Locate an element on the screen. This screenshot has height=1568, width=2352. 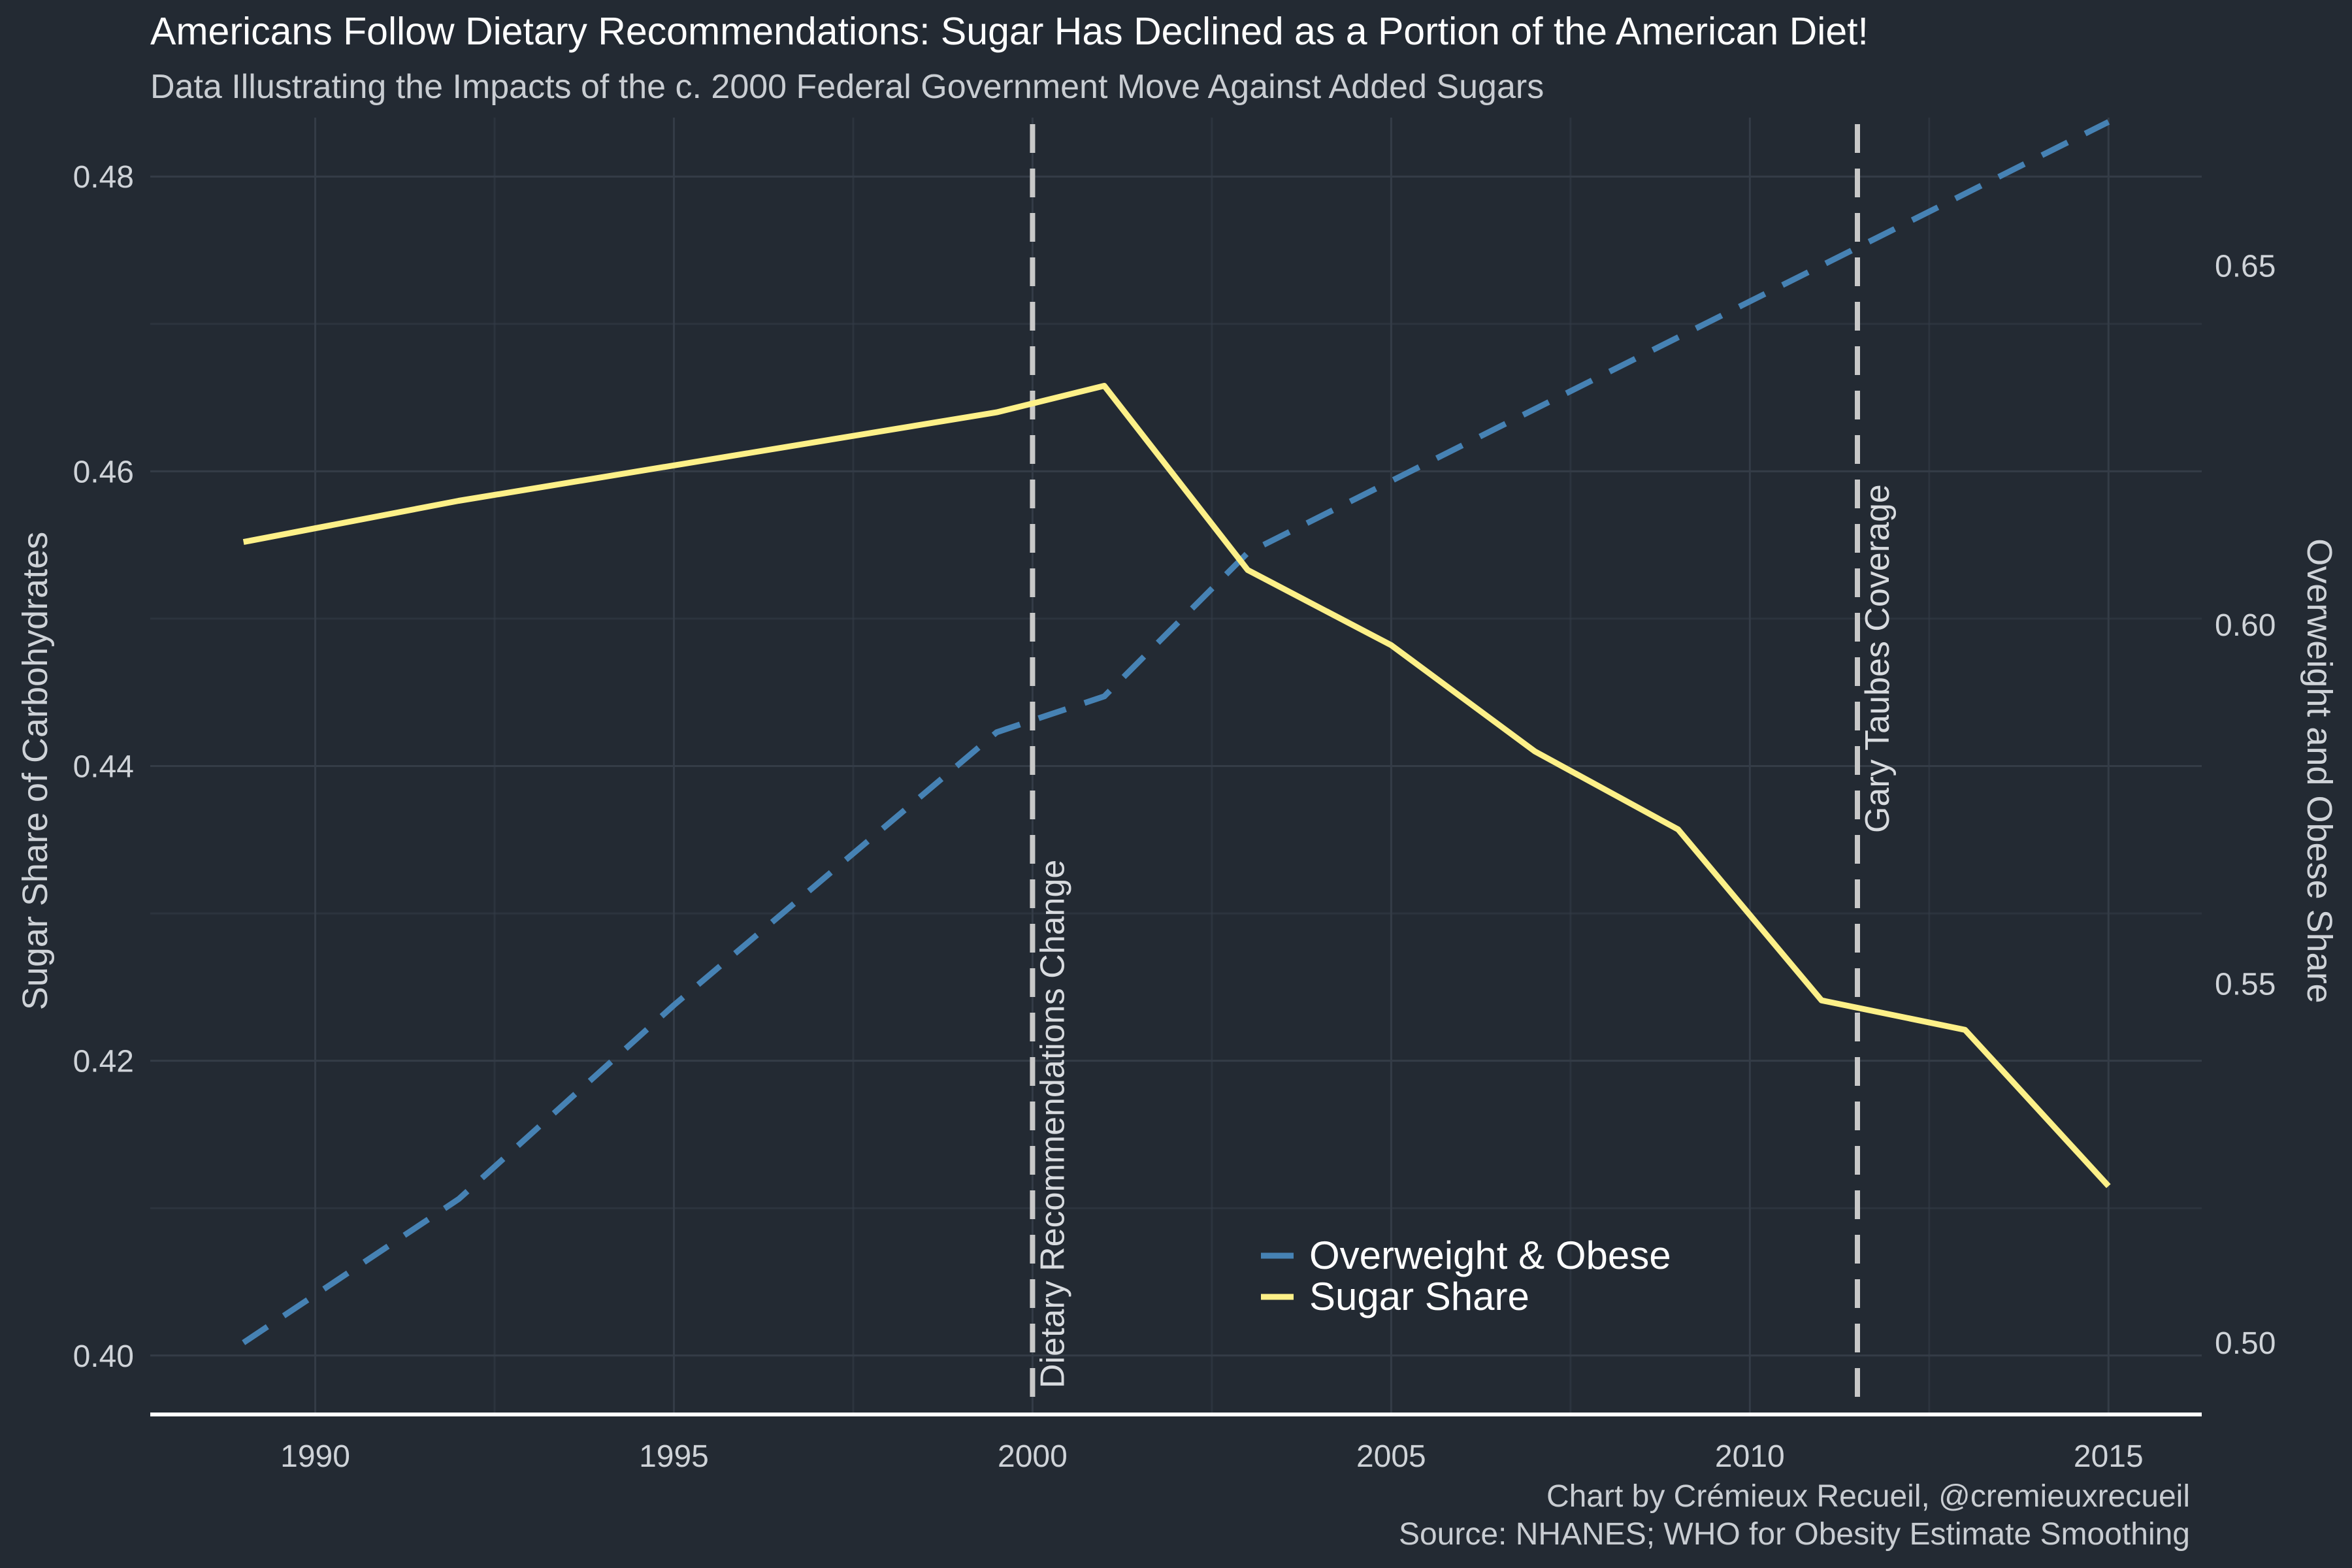
legend: Overweight & Obese Sugar Share is located at coordinates (1466, 1275).